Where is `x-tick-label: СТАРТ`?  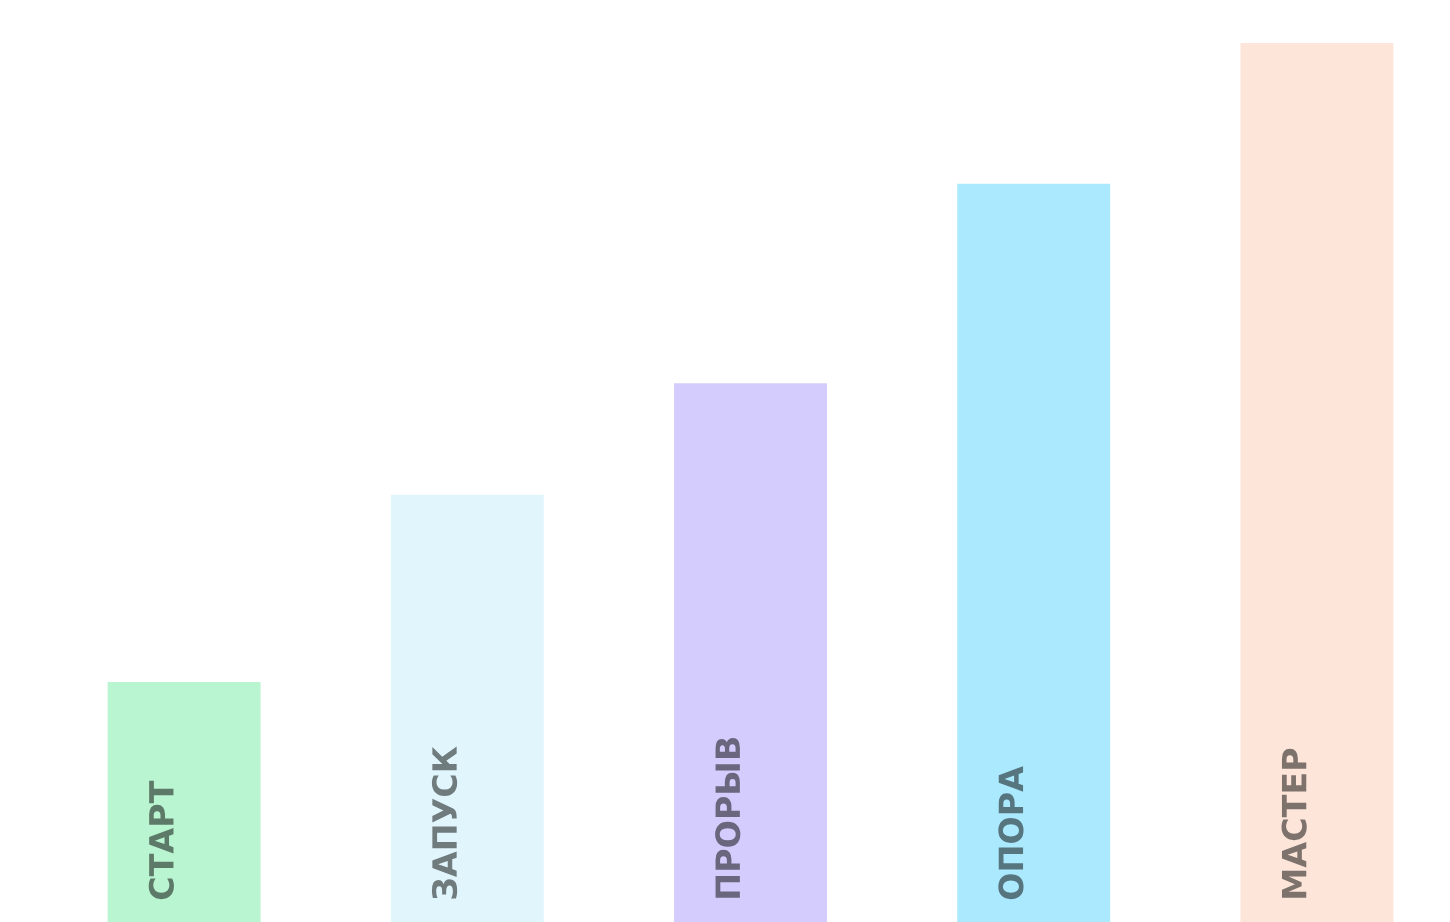
x-tick-label: СТАРТ is located at coordinates (161, 840).